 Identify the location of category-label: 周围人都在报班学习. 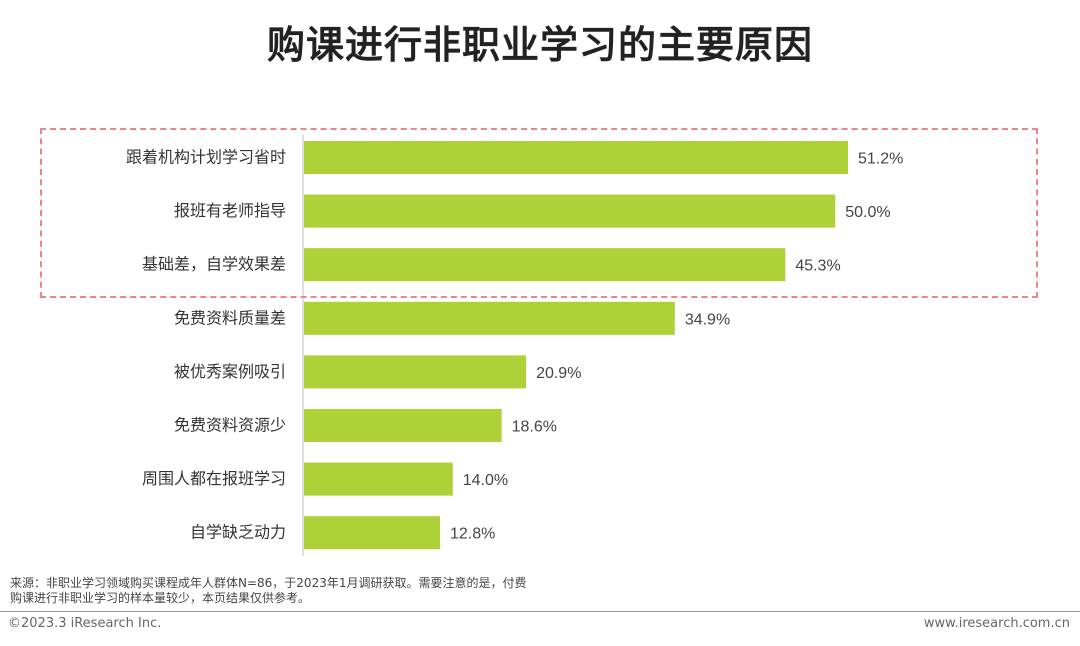
(214, 478).